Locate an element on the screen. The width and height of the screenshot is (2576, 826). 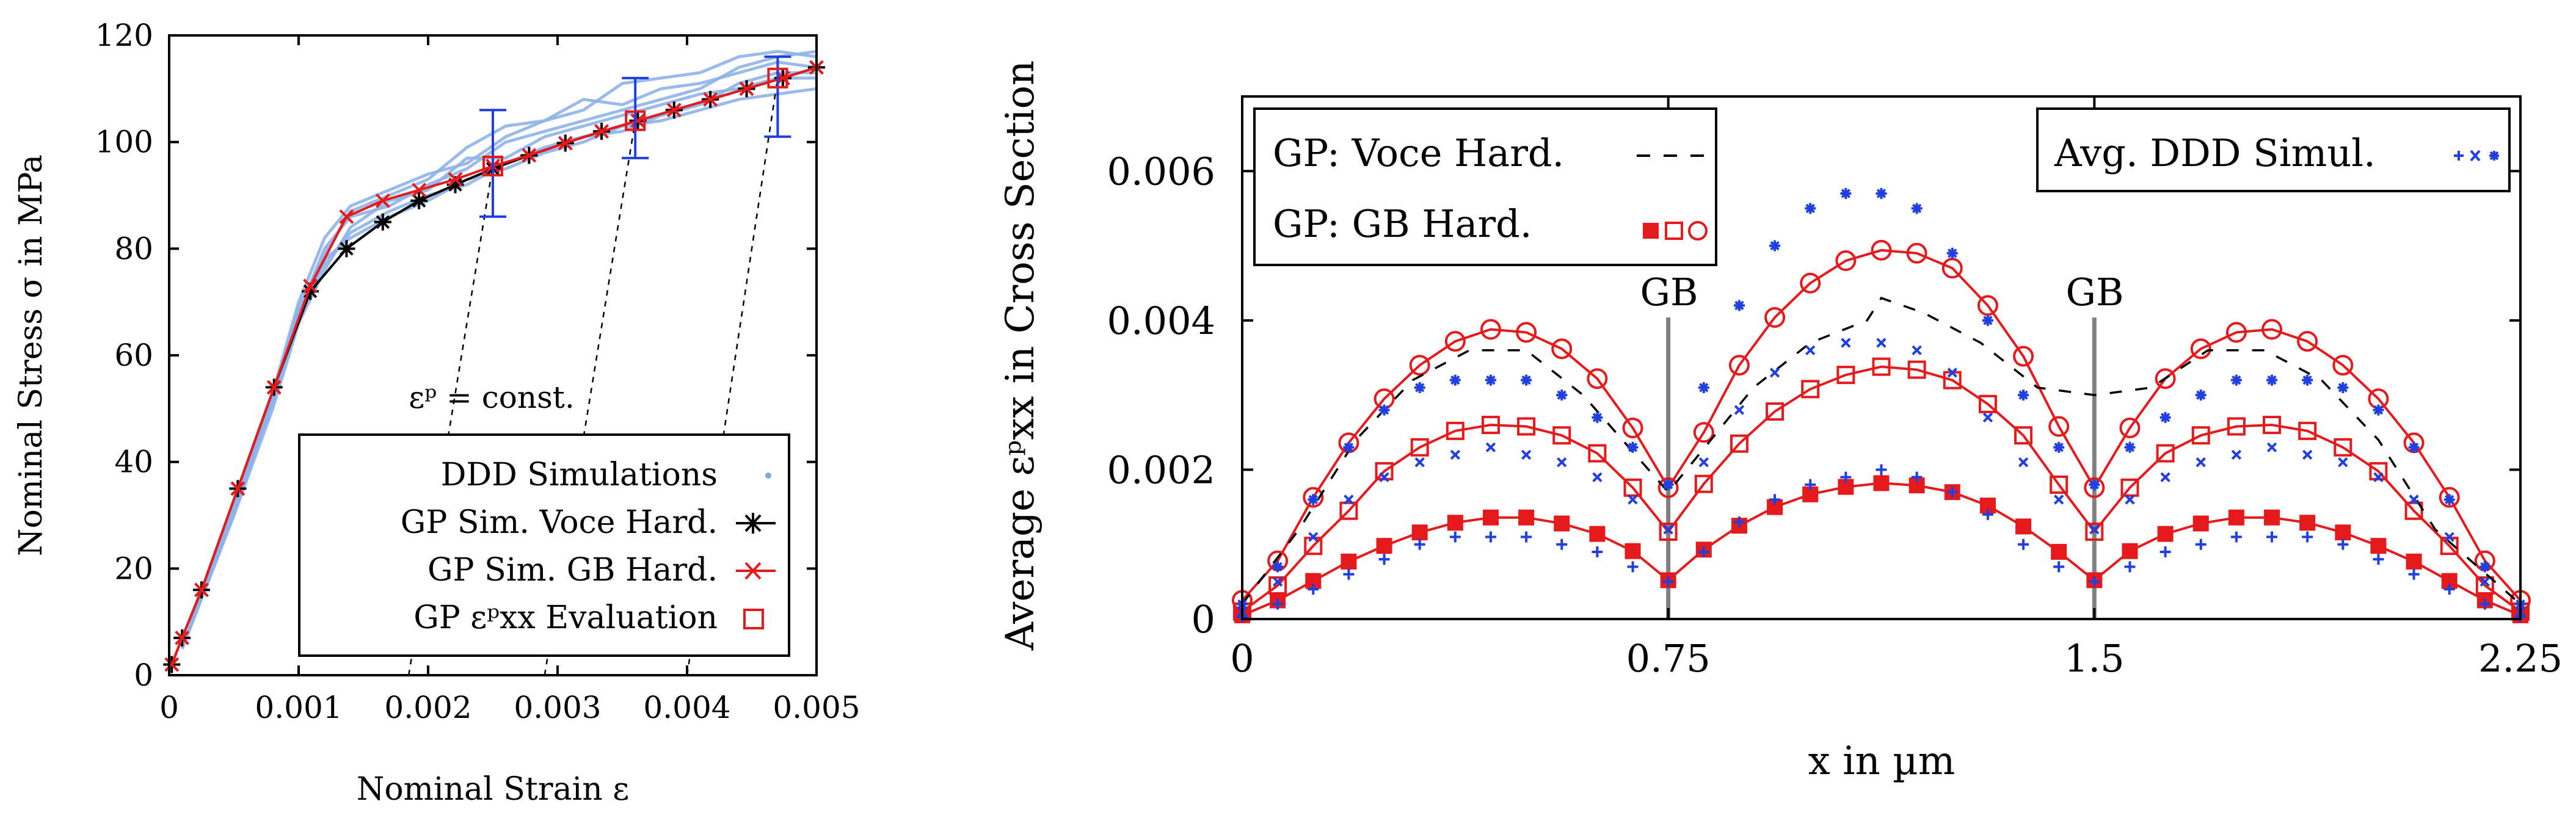
y-tick-label: 0.002 is located at coordinates (1162, 469).